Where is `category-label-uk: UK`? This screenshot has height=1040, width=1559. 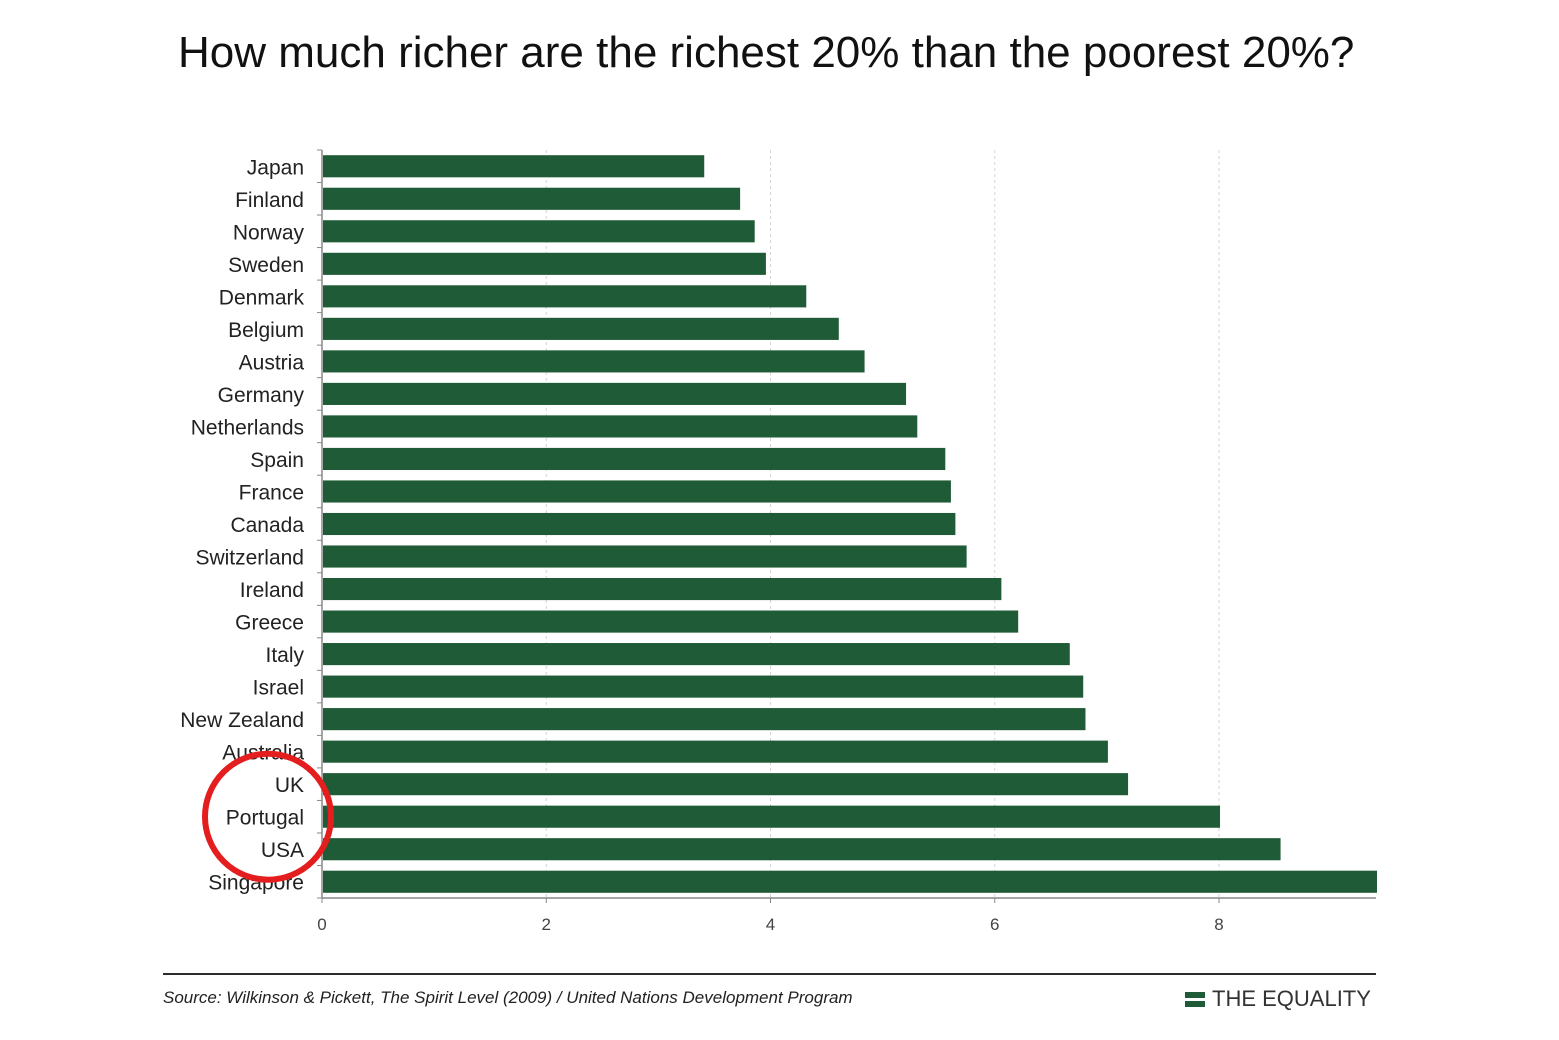 category-label-uk: UK is located at coordinates (289, 785).